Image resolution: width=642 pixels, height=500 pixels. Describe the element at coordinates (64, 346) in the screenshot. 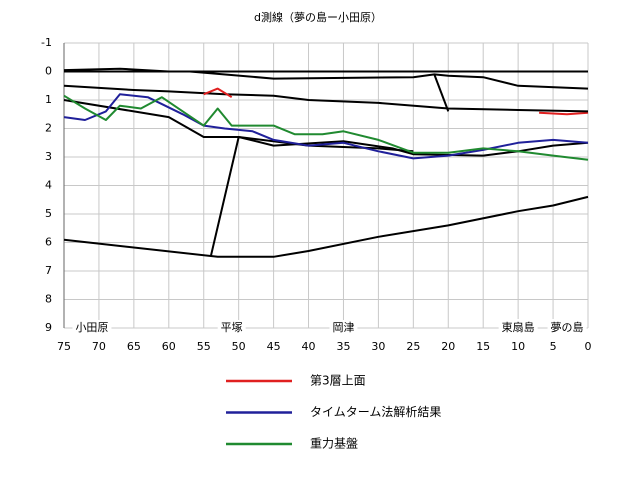

I see `x-tick-label: 75` at that location.